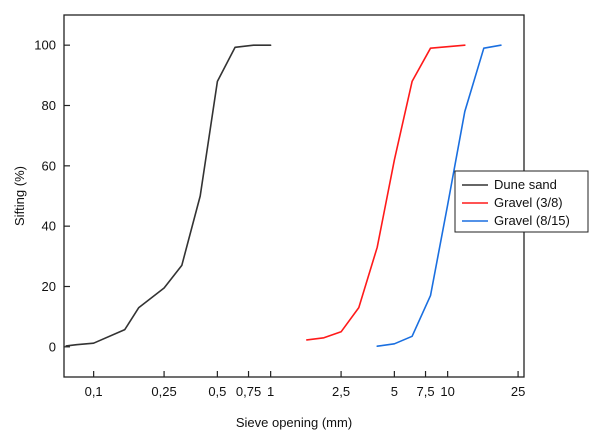 This screenshot has height=440, width=596. Describe the element at coordinates (305, 385) in the screenshot. I see `x-axis-ticks: 0,1 0,25 0,5 0,75 1 2,5 5 7,5 10 25` at that location.